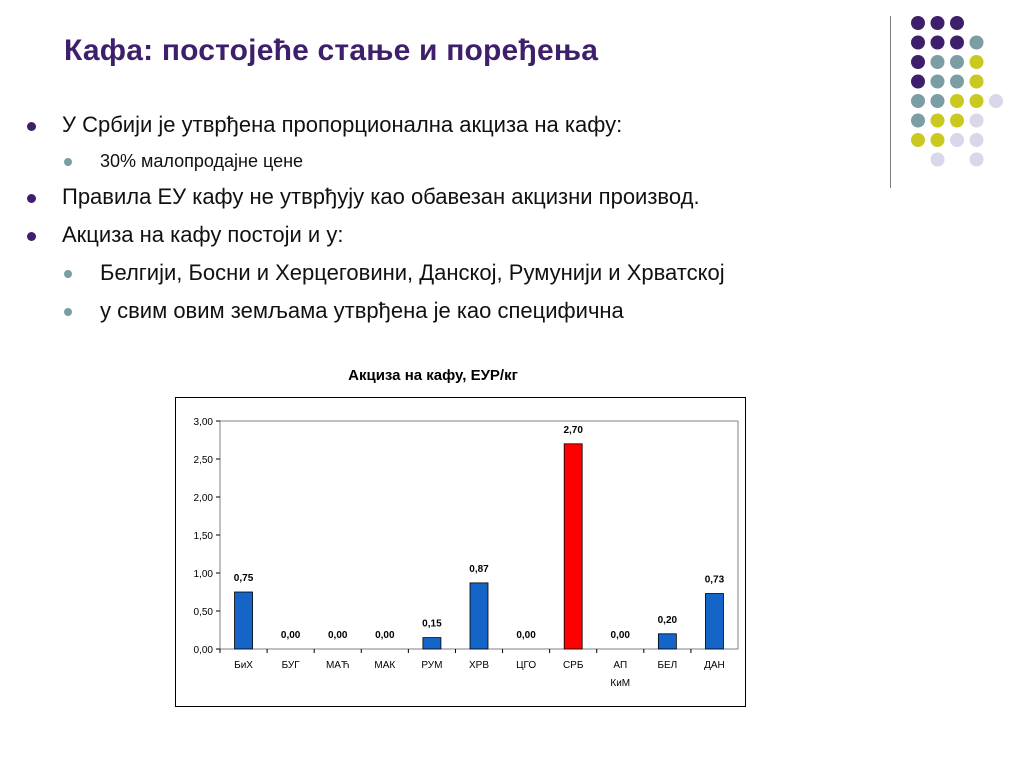  Describe the element at coordinates (479, 665) in the screenshot. I see `x-tick-label: ХРВ` at that location.